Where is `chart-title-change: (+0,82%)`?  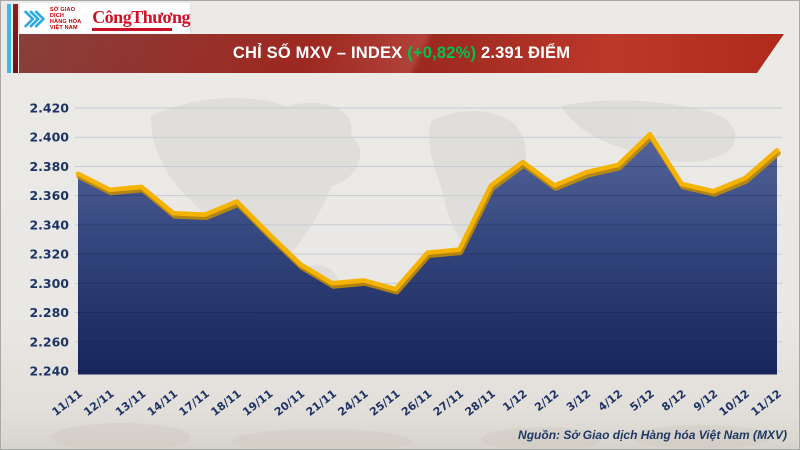 chart-title-change: (+0,82%) is located at coordinates (442, 53).